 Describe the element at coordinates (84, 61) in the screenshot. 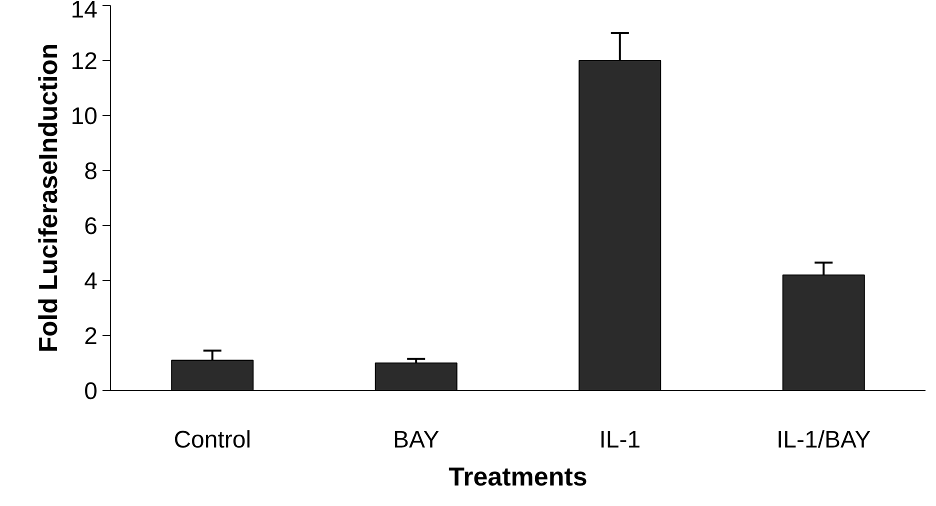

I see `y-tick-label: 12` at that location.